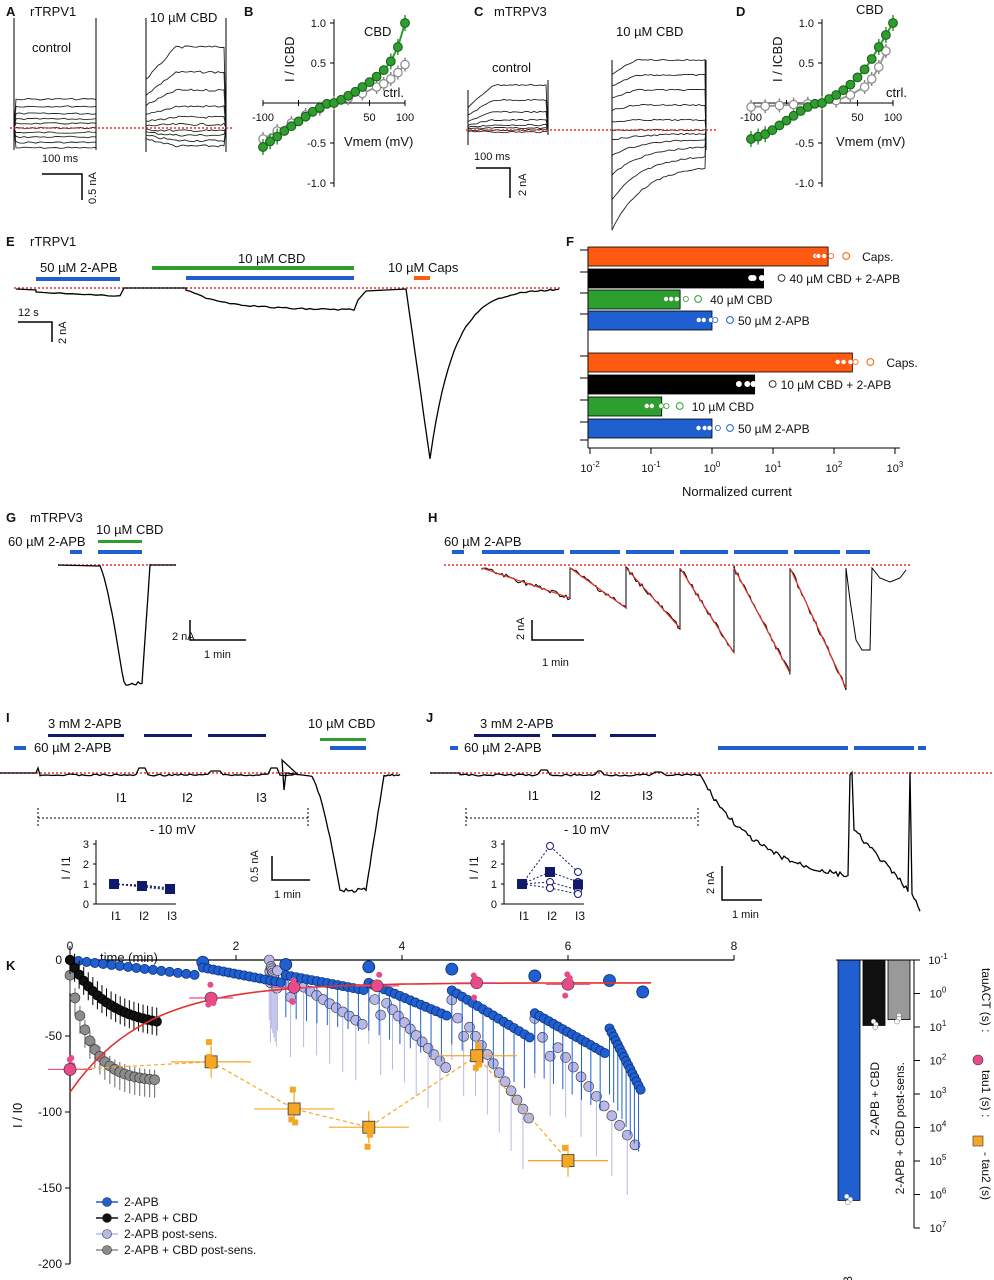 This screenshot has height=1280, width=994. What do you see at coordinates (53, 11) in the screenshot?
I see `panel-a-title: rTRPV1` at bounding box center [53, 11].